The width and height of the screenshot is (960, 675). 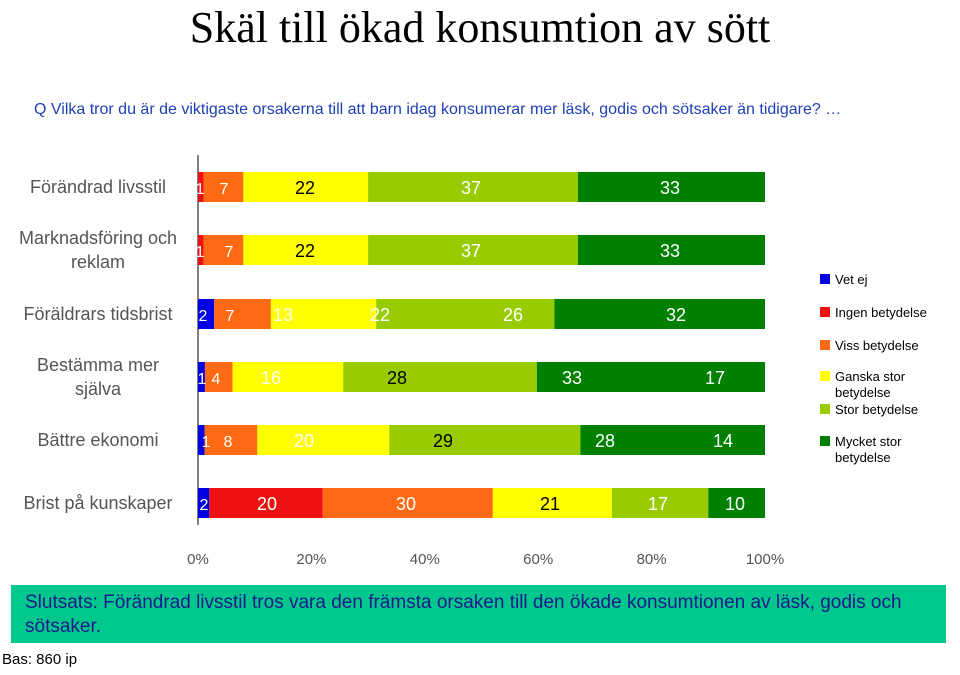 What do you see at coordinates (283, 315) in the screenshot?
I see `data-label: 13` at bounding box center [283, 315].